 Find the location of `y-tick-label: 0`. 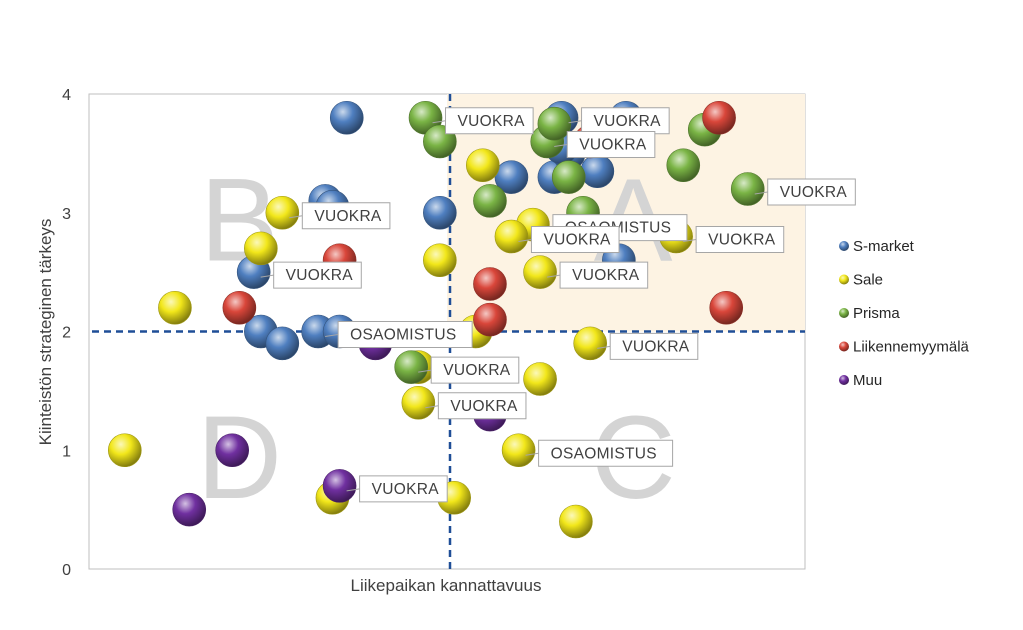

y-tick-label: 0 is located at coordinates (66, 570).